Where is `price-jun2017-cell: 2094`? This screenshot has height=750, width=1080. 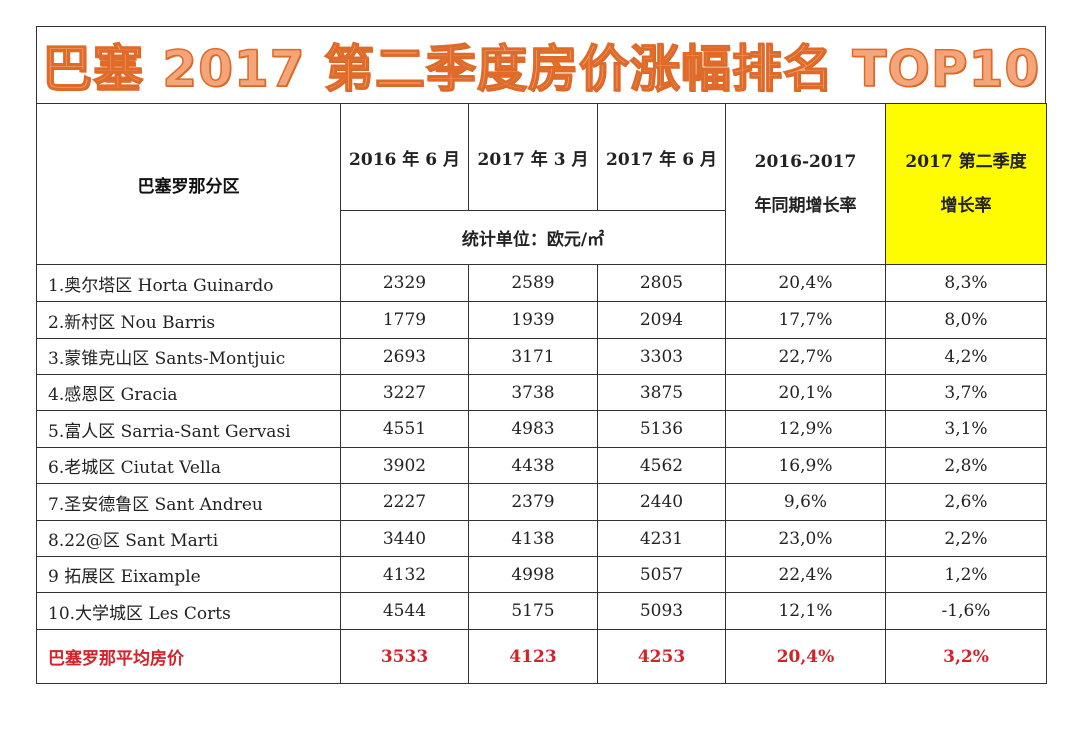
price-jun2017-cell: 2094 is located at coordinates (661, 320).